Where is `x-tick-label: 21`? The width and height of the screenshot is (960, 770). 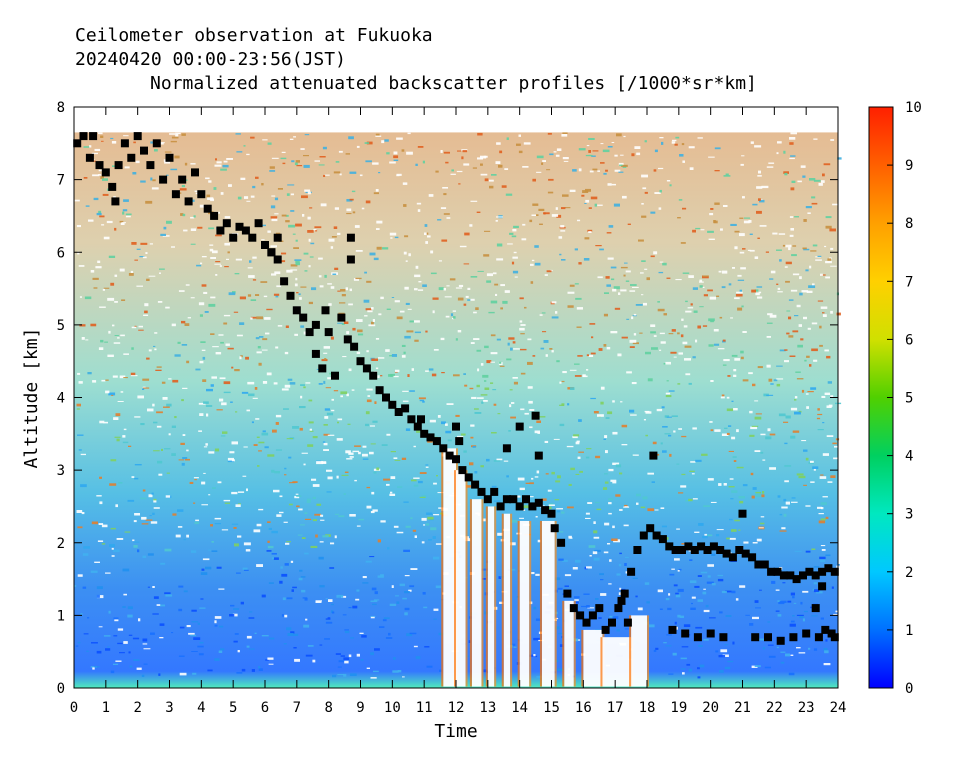 x-tick-label: 21 is located at coordinates (742, 708).